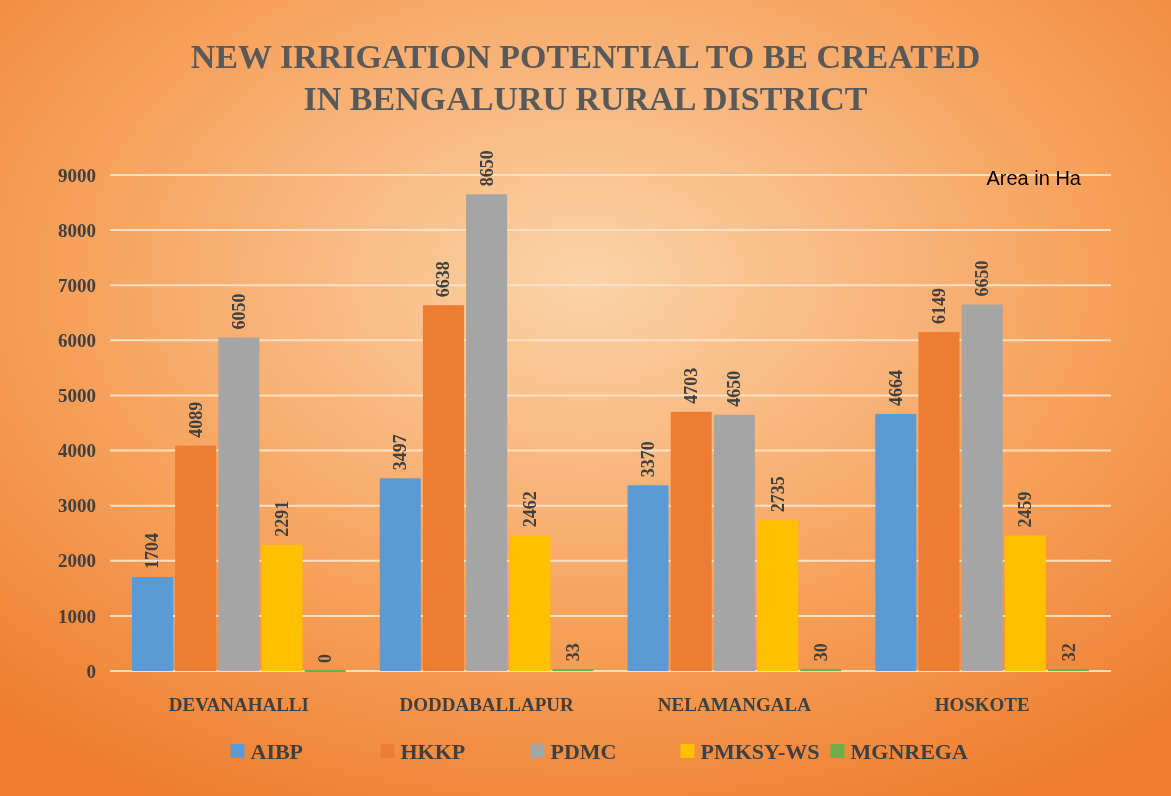  Describe the element at coordinates (820, 652) in the screenshot. I see `data-label: 30` at that location.